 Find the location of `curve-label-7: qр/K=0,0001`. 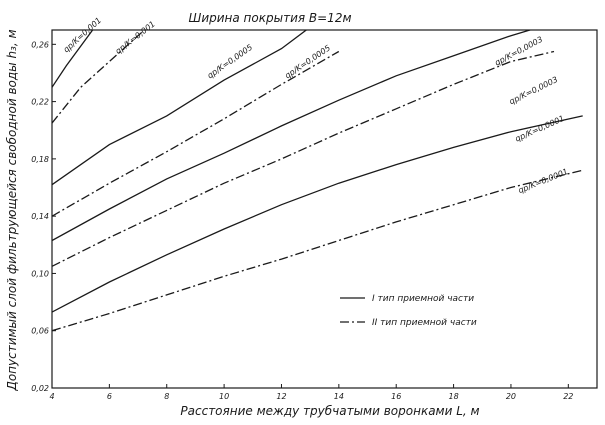

curve-label-7: qр/K=0,0001 is located at coordinates (543, 181).